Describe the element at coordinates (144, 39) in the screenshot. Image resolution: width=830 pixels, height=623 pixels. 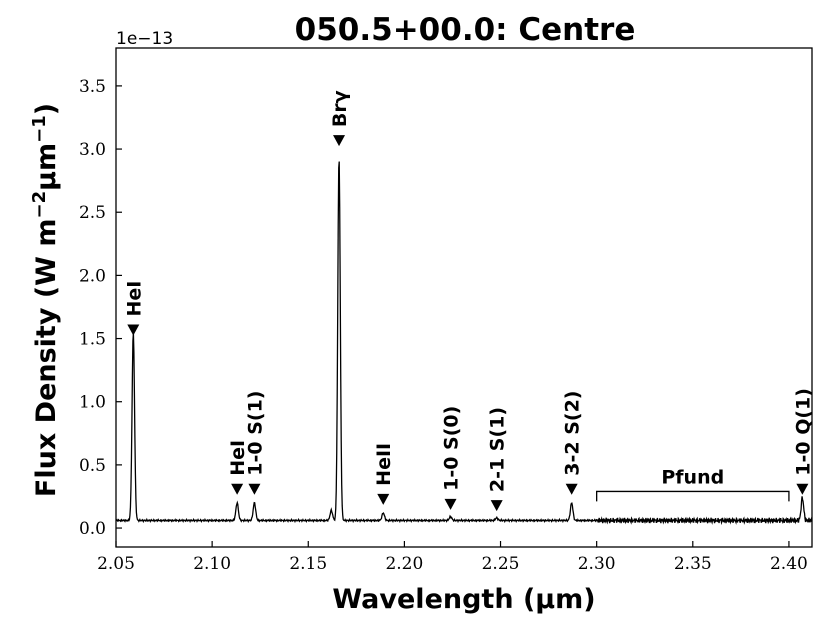
I see `y-axis-offset-label: 1e−13` at that location.